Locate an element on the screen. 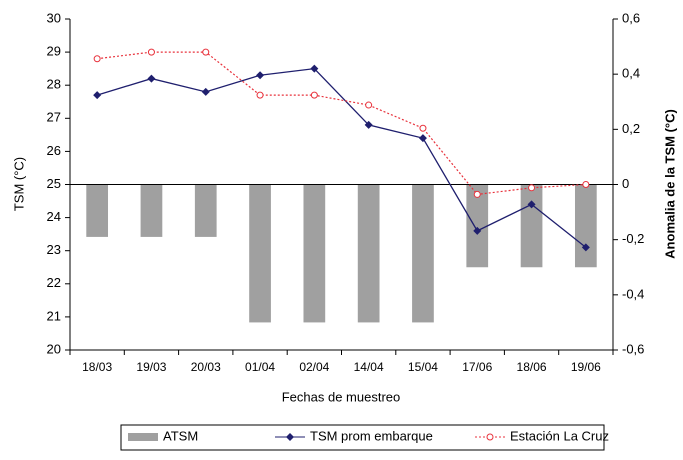 The width and height of the screenshot is (683, 460). y2-tick-label: 0,6 is located at coordinates (631, 17).